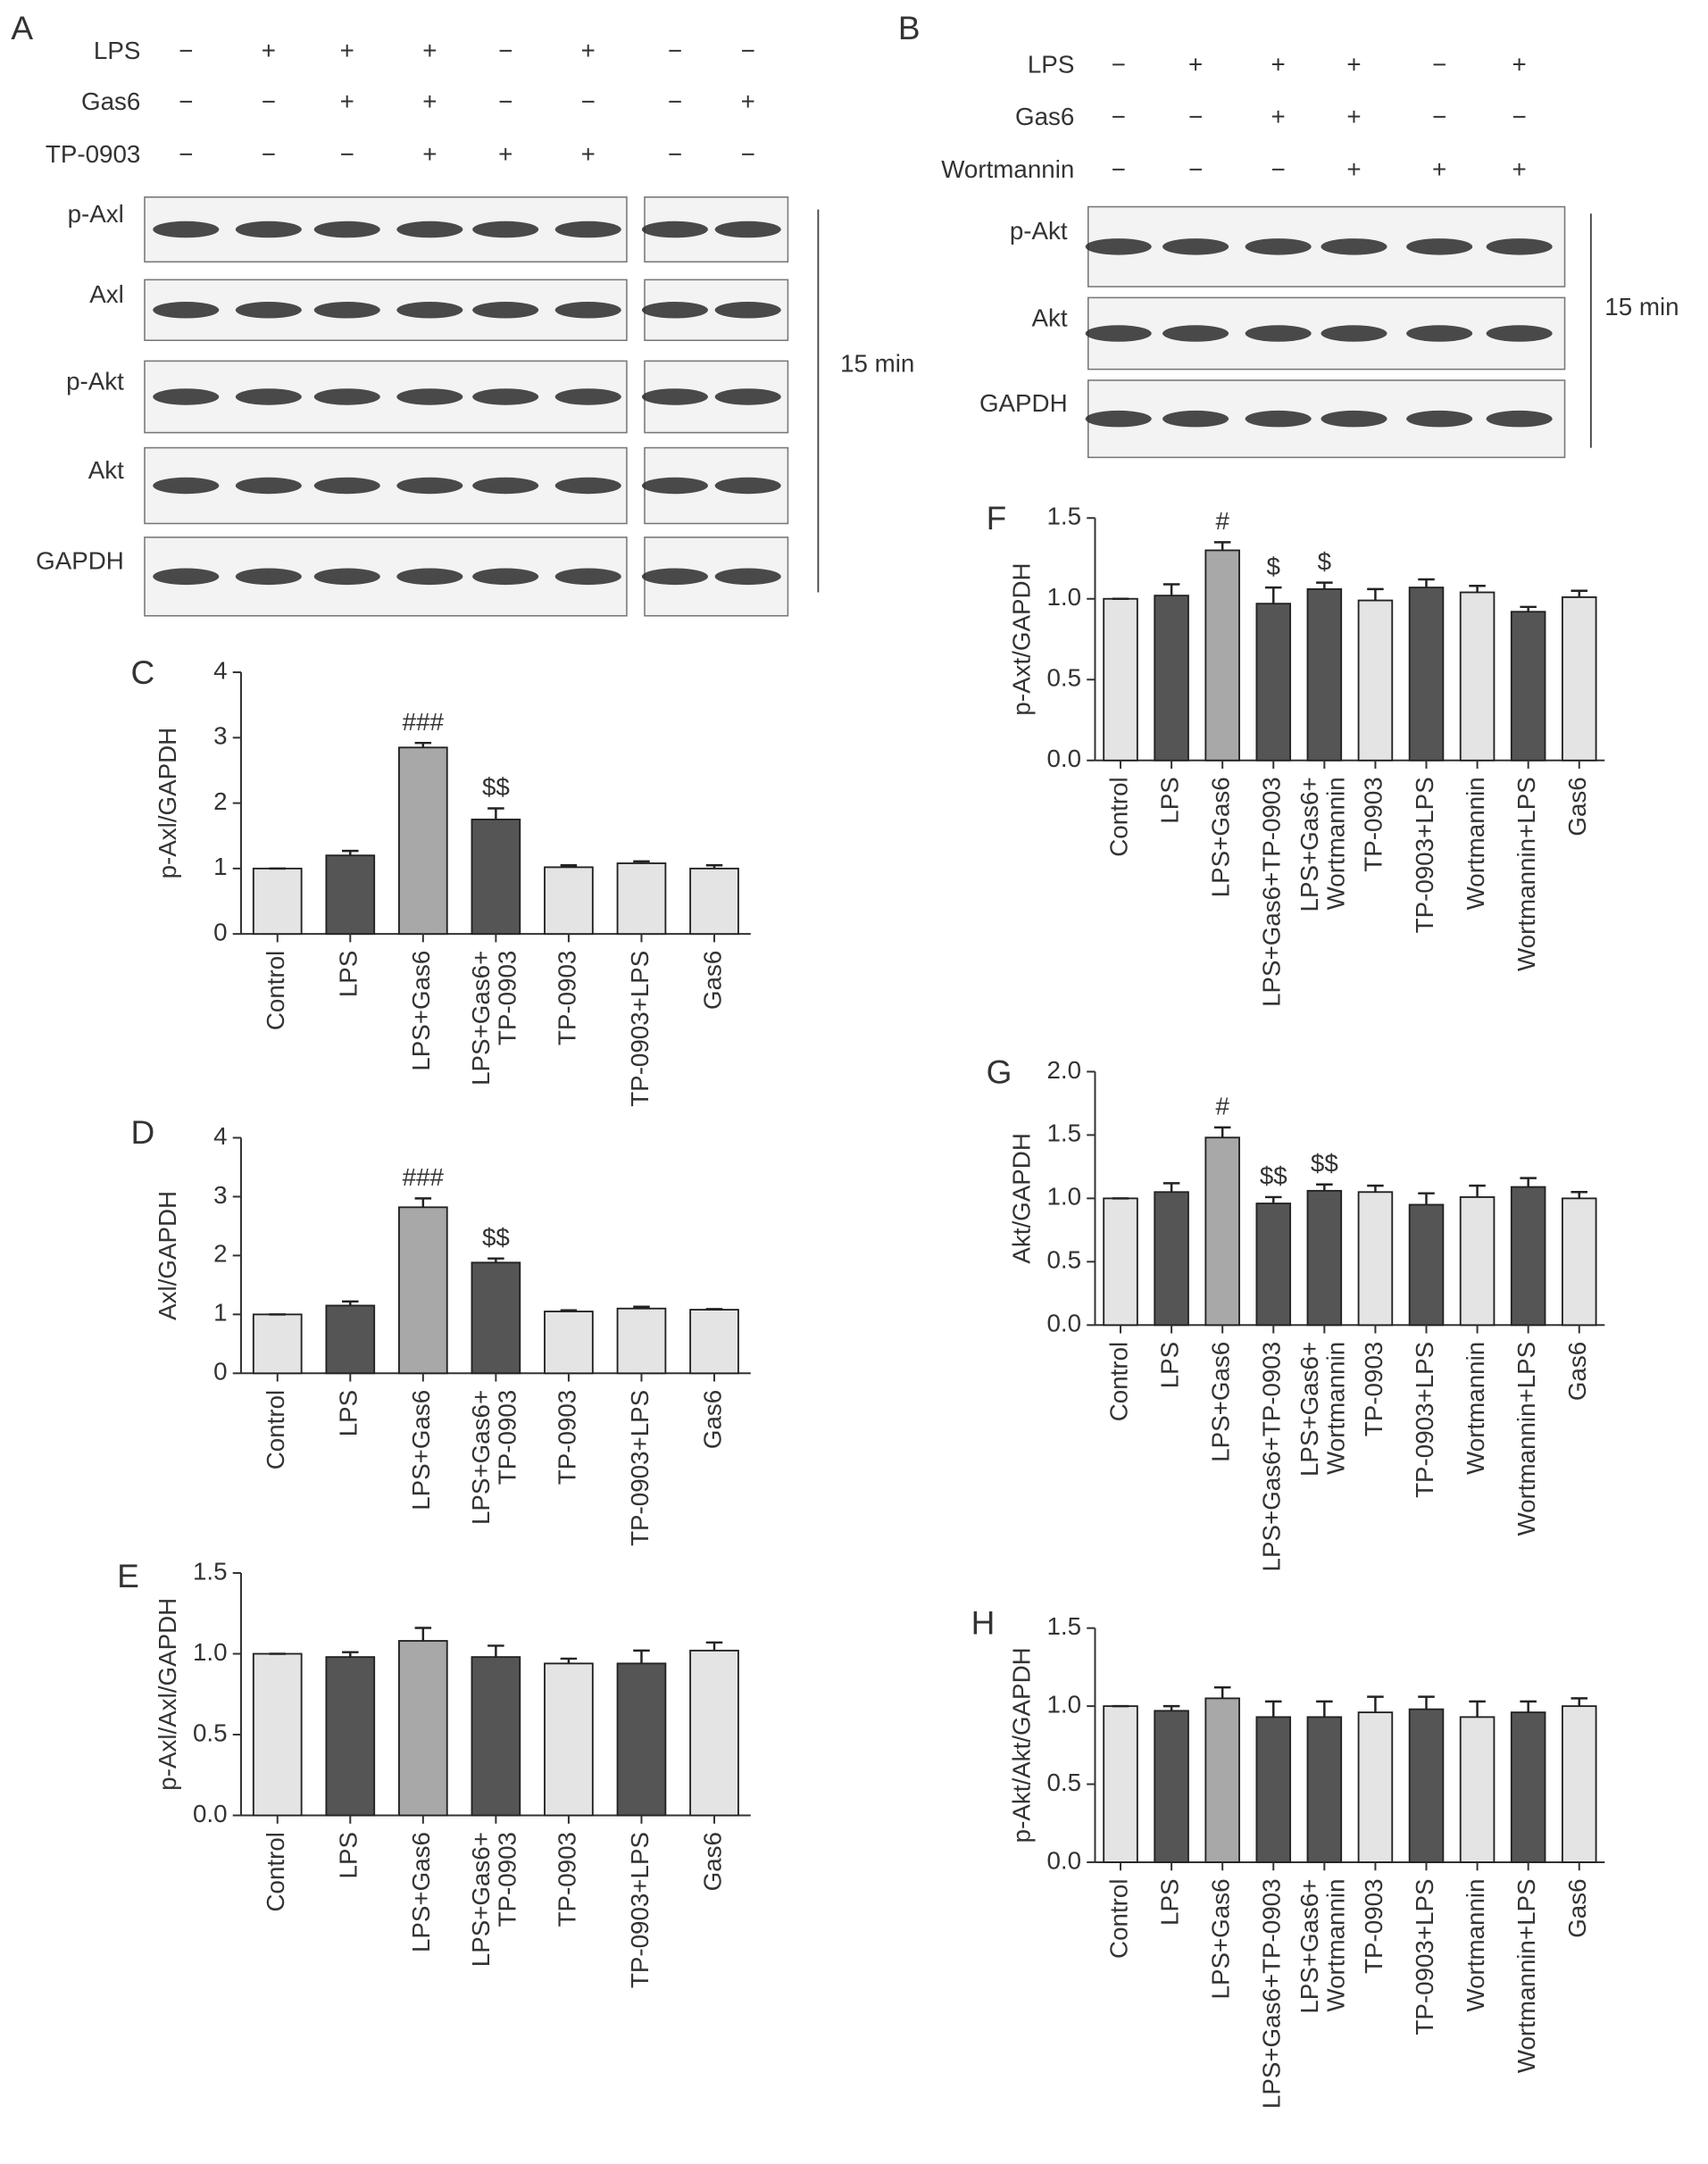  What do you see at coordinates (220, 866) in the screenshot?
I see `y-tick-label: 1` at bounding box center [220, 866].